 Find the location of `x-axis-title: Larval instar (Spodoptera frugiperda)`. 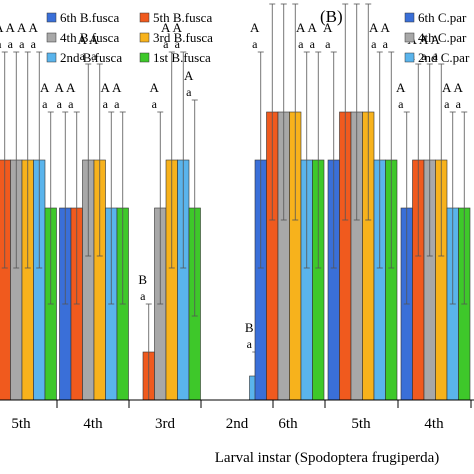

x-axis-title: Larval instar (Spodoptera frugiperda) is located at coordinates (327, 458).